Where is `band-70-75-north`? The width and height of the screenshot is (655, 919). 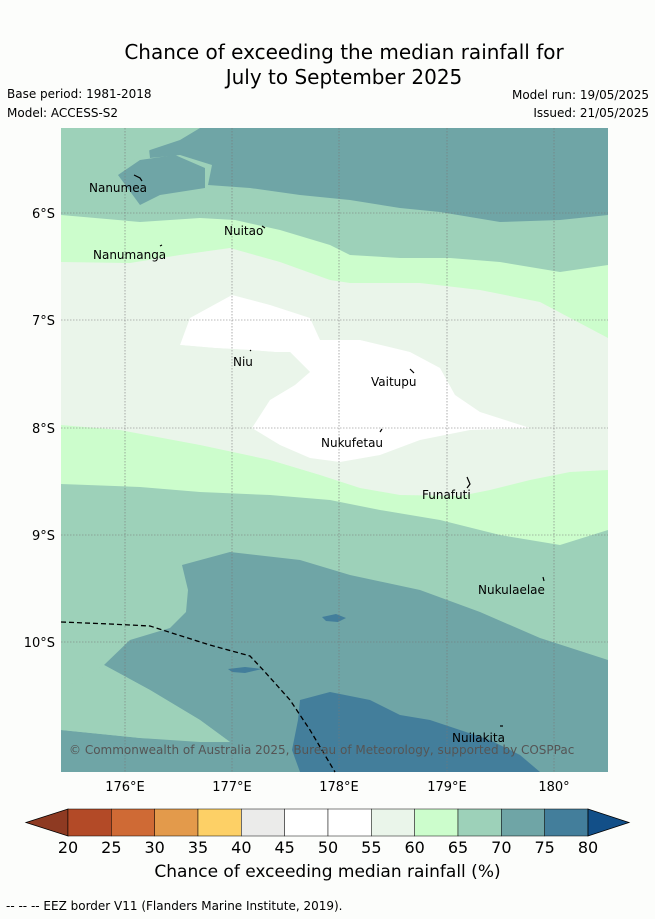
band-70-75-north is located at coordinates (378, 175).